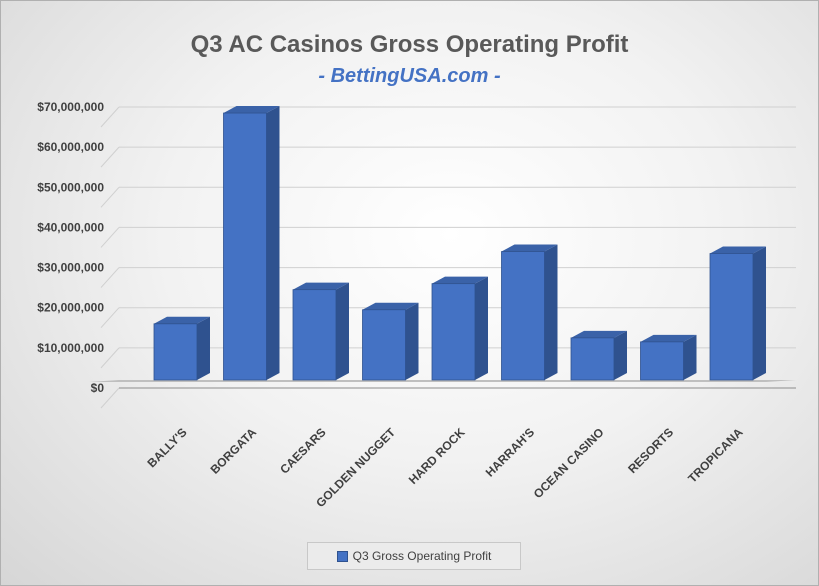 Image resolution: width=819 pixels, height=586 pixels. Describe the element at coordinates (70, 227) in the screenshot. I see `y-tick-label: $40,000,000` at that location.